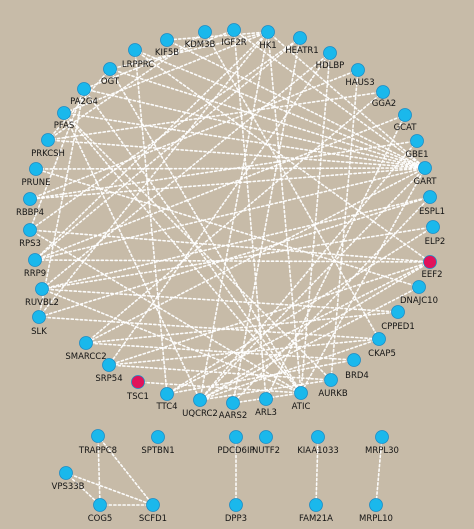 The image size is (474, 529). I want to click on node-circle-eef2, so click(430, 262).